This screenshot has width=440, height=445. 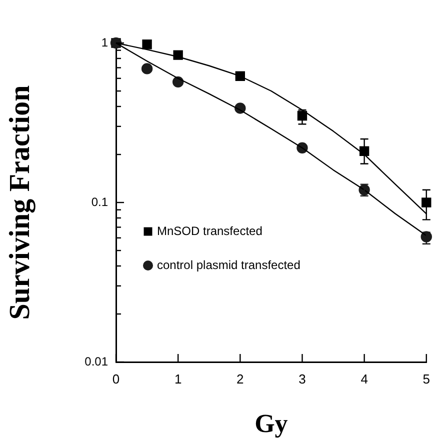 What do you see at coordinates (209, 231) in the screenshot?
I see `legend-label: MnSOD transfected` at bounding box center [209, 231].